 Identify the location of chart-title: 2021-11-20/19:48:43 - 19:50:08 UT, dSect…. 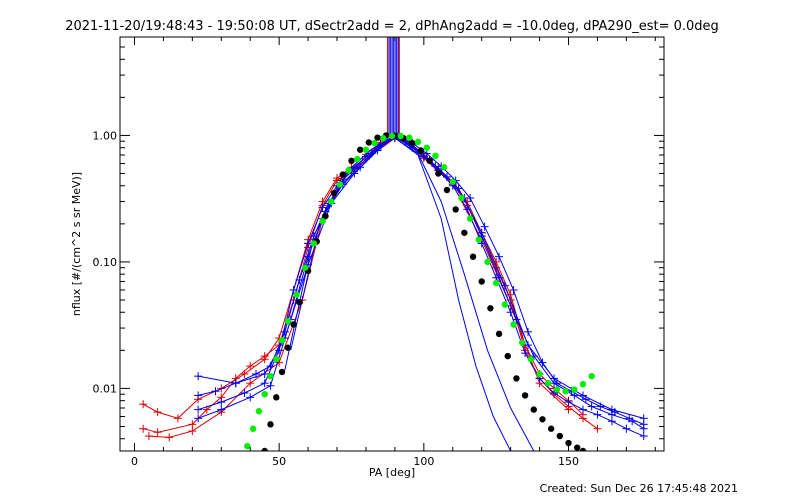
(392, 26).